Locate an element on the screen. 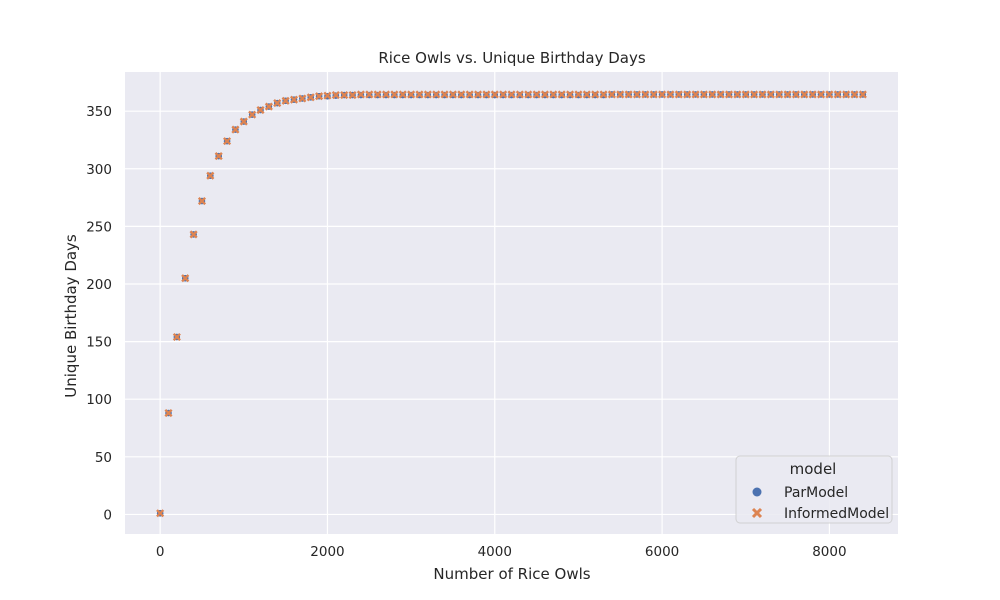 The height and width of the screenshot is (600, 1000). x-axis-label: Number of Rice Owls is located at coordinates (511, 574).